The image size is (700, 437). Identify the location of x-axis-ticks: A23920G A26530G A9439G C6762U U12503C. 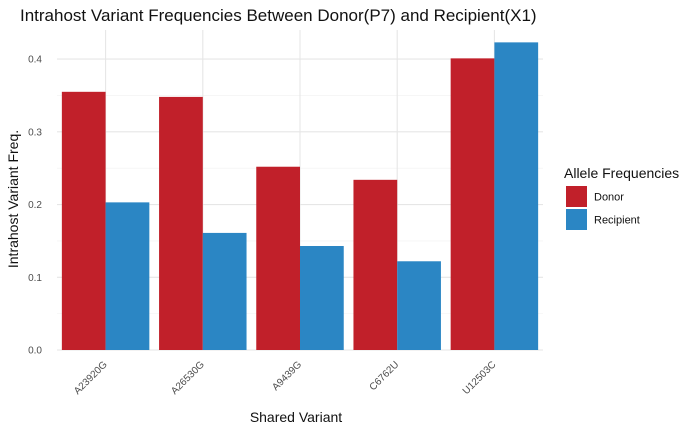
(285, 378).